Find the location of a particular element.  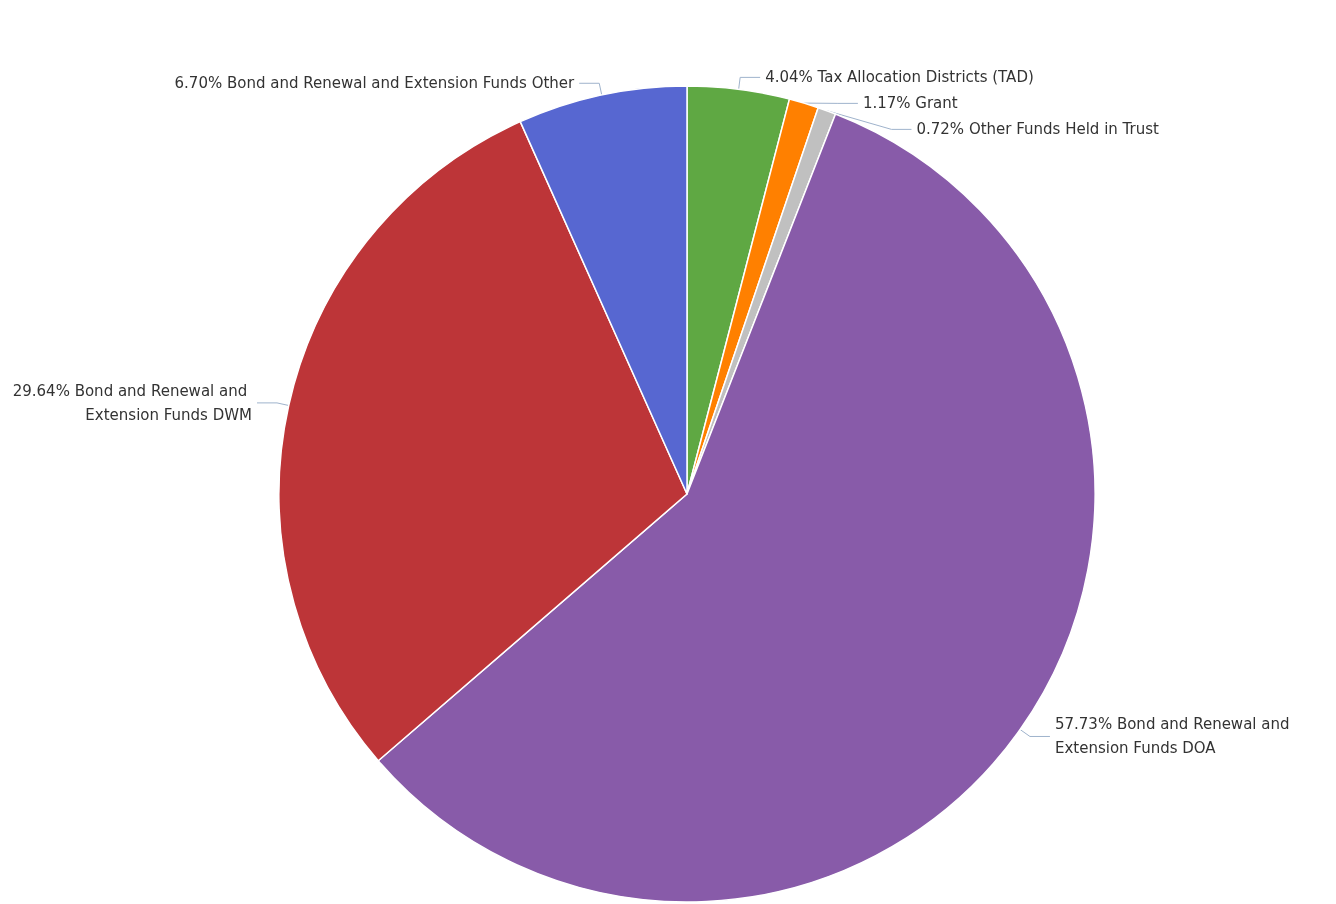

slice-label: 6.70% Bond and Renewal and Extension Funds Other is located at coordinates (375, 83).